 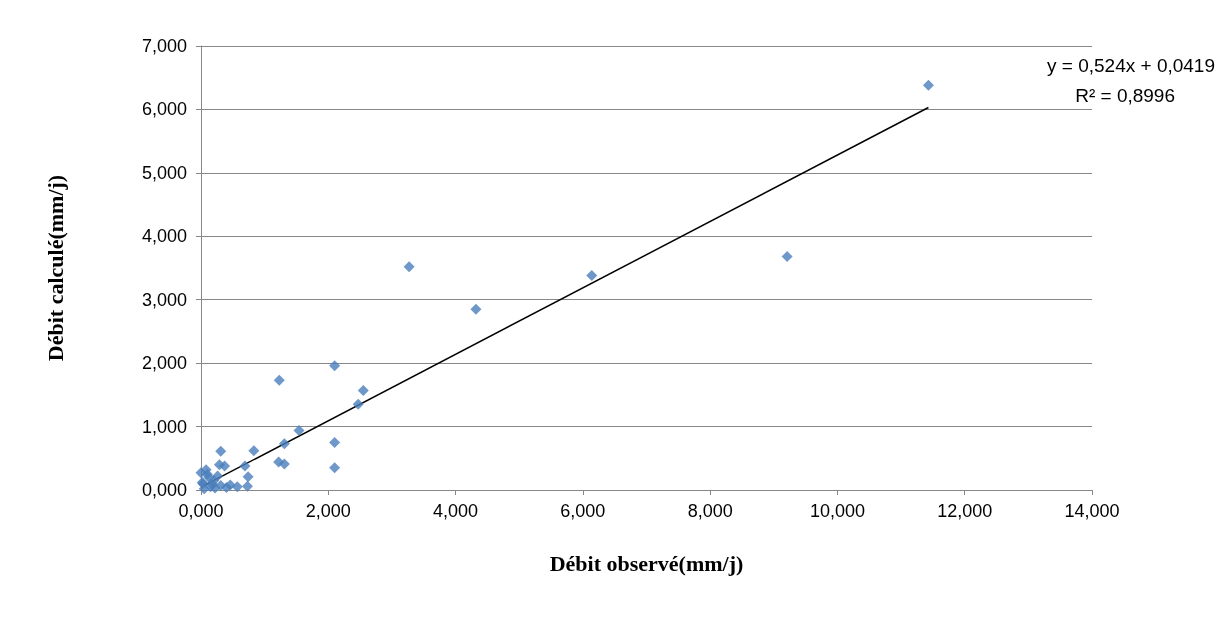 What do you see at coordinates (710, 511) in the screenshot?
I see `x-tick-label: 8,000` at bounding box center [710, 511].